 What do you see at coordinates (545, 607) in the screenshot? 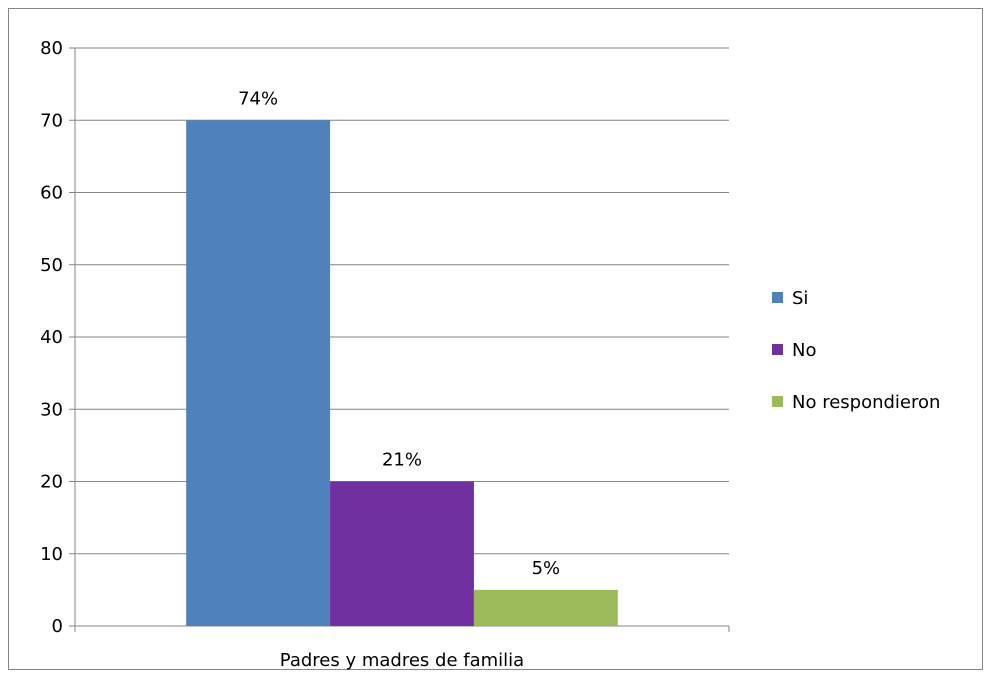
I see `bar-no-respondieron` at bounding box center [545, 607].